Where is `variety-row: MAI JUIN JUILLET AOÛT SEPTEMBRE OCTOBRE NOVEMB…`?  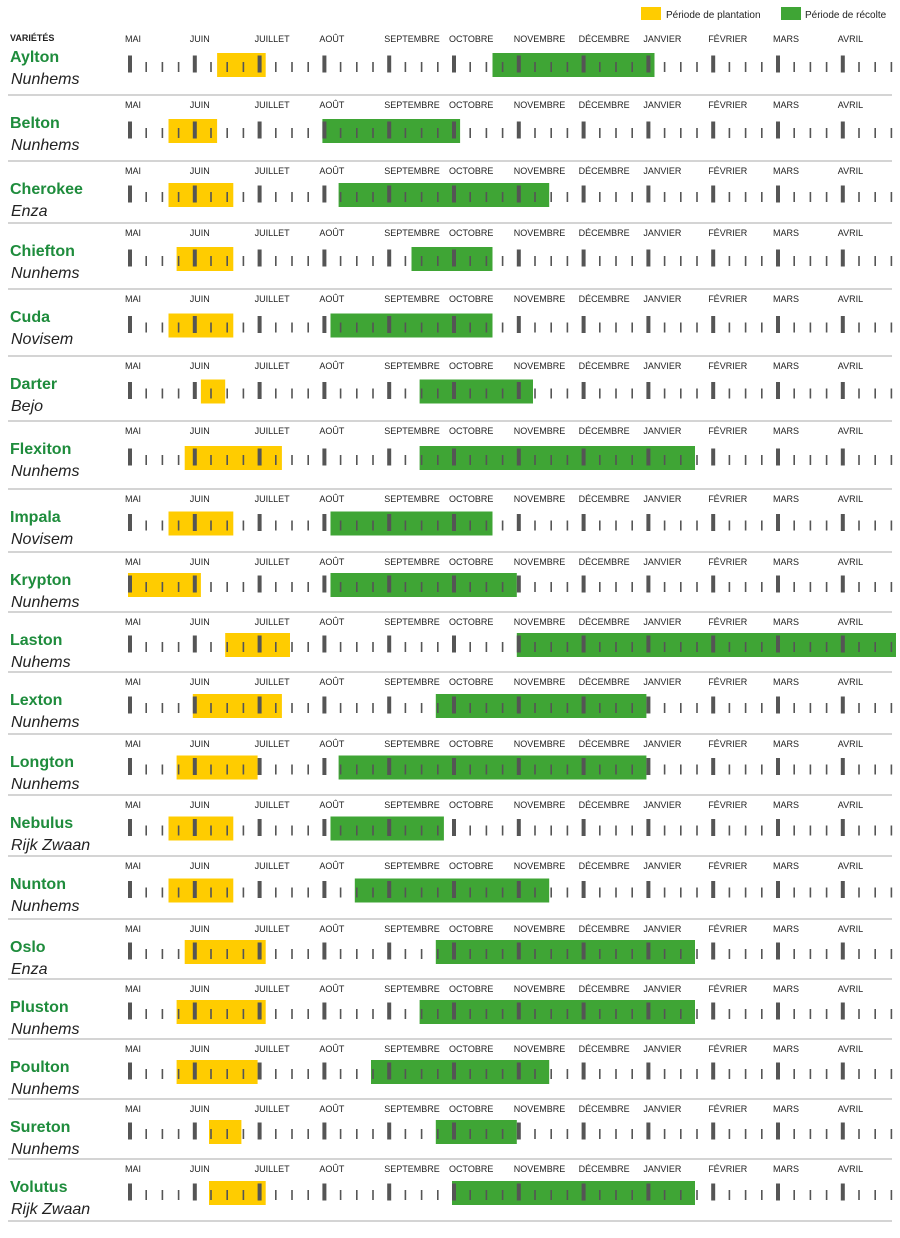
variety-row: MAI JUIN JUILLET AOÛT SEPTEMBRE OCTOBRE NOVEMB… is located at coordinates (450, 325).